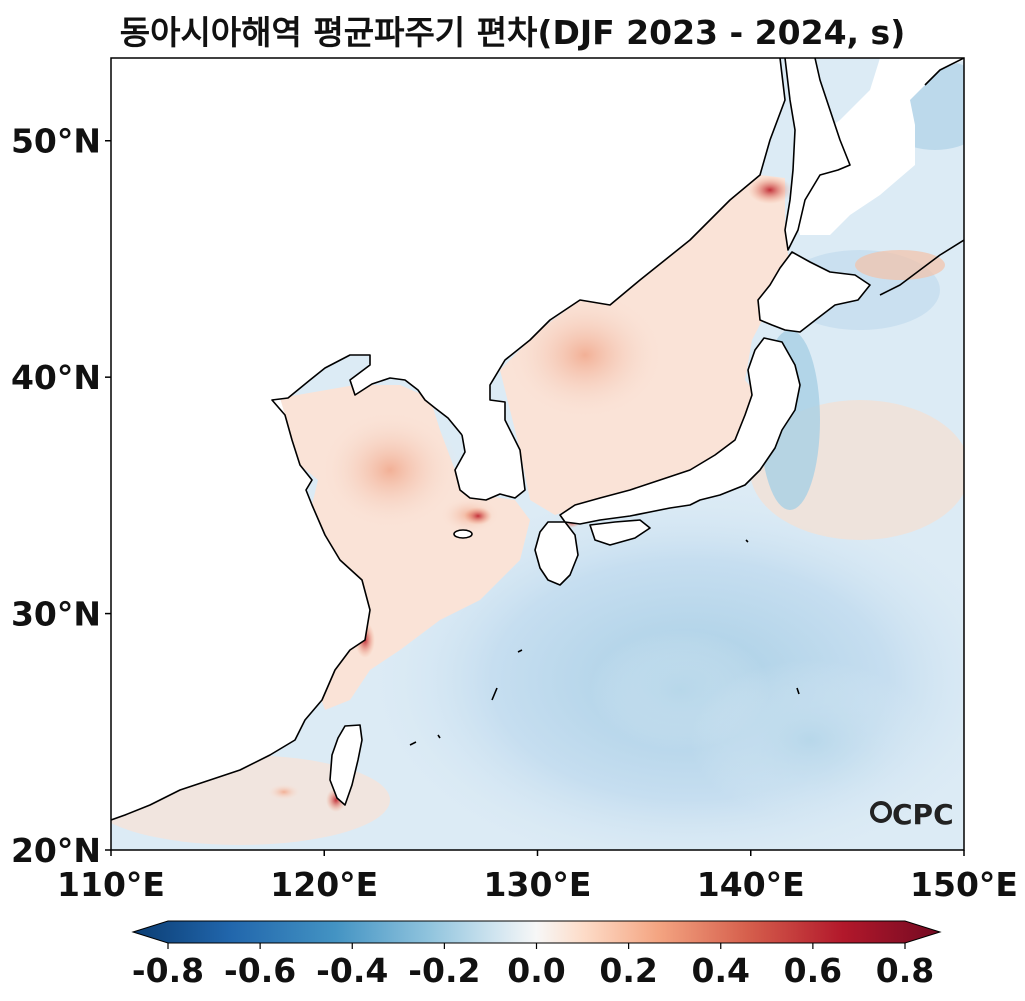  I want to click on ryukyu-small-islands, so click(604, 642).